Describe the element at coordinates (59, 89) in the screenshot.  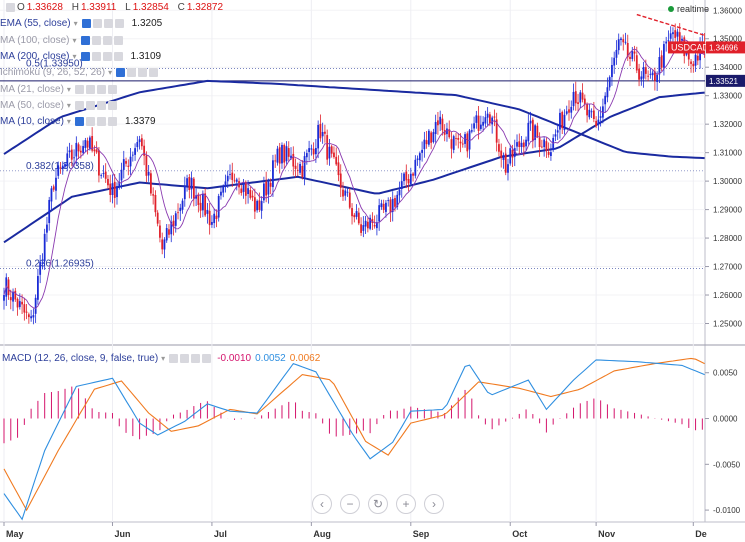
I see `legend-ma21: MA (21, close) ▾` at that location.